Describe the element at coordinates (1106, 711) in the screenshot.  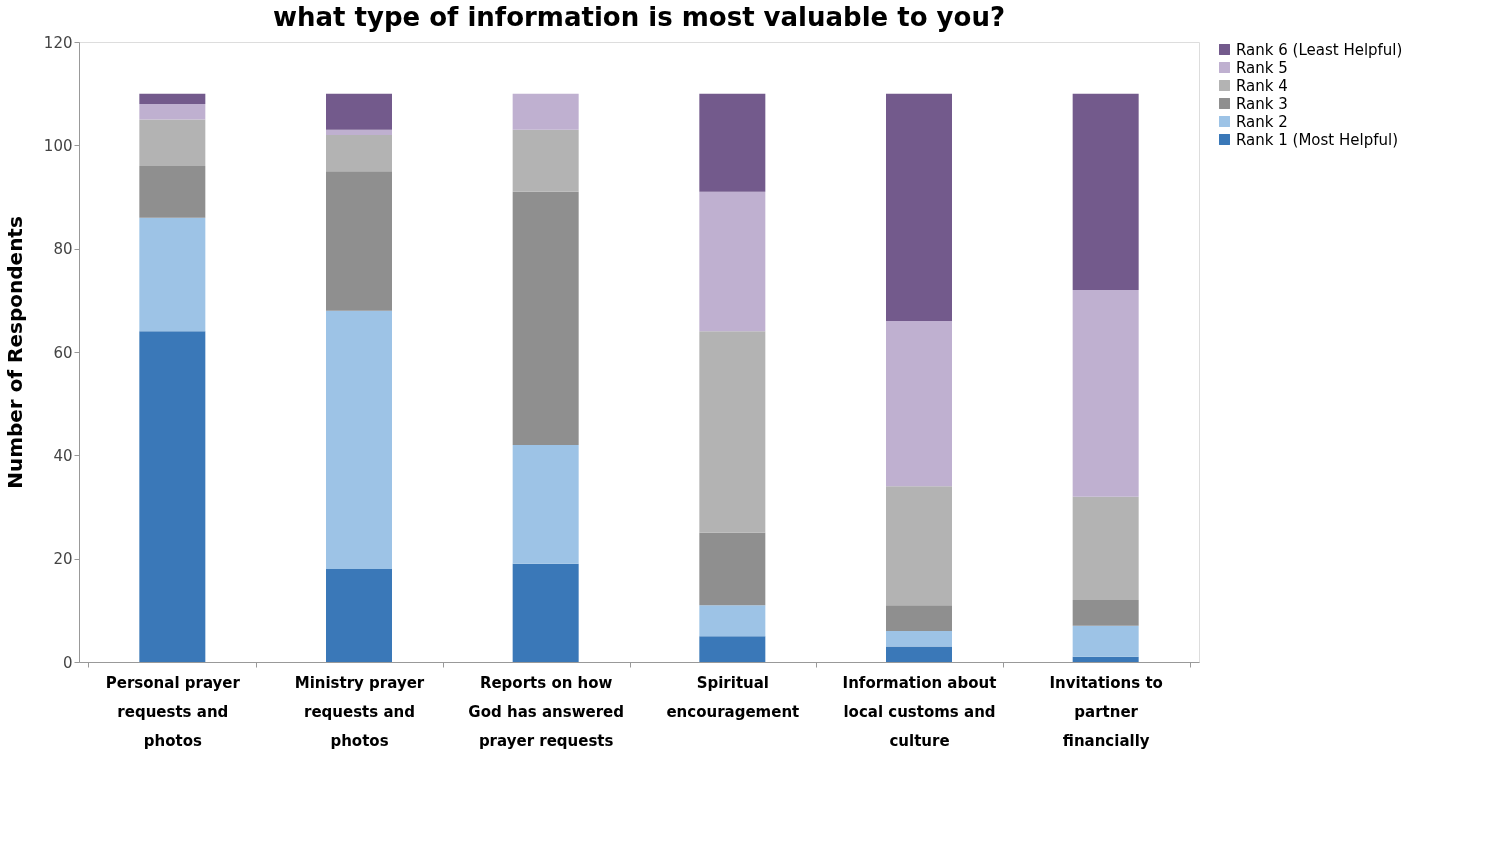
I see `x-tick-label: Invitations to partner financially` at that location.